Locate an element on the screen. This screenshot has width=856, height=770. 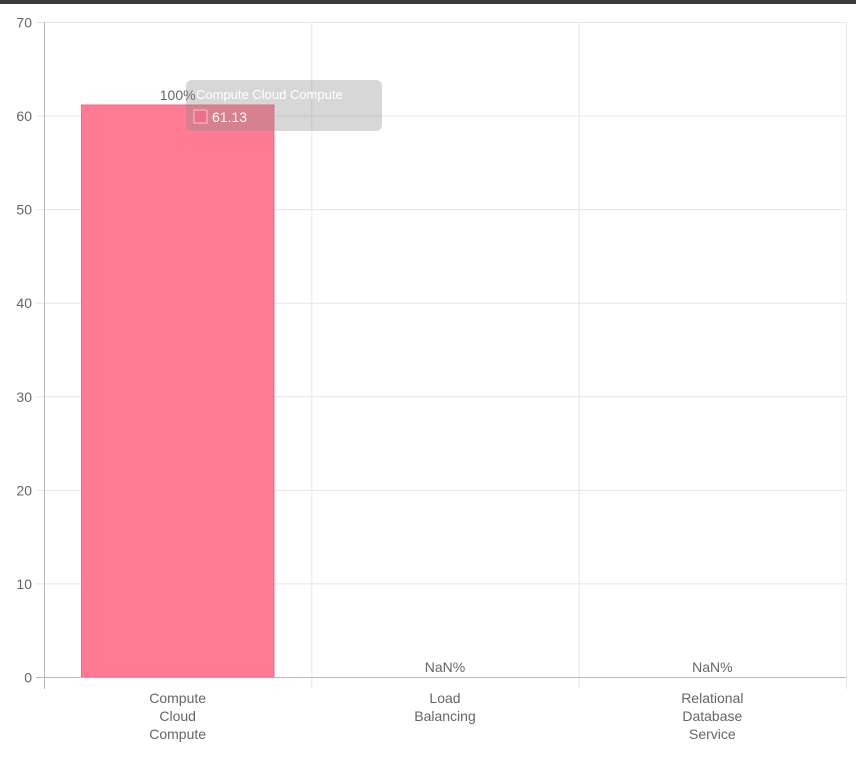
tooltip: Compute Cloud Compute 61.13 is located at coordinates (284, 105).